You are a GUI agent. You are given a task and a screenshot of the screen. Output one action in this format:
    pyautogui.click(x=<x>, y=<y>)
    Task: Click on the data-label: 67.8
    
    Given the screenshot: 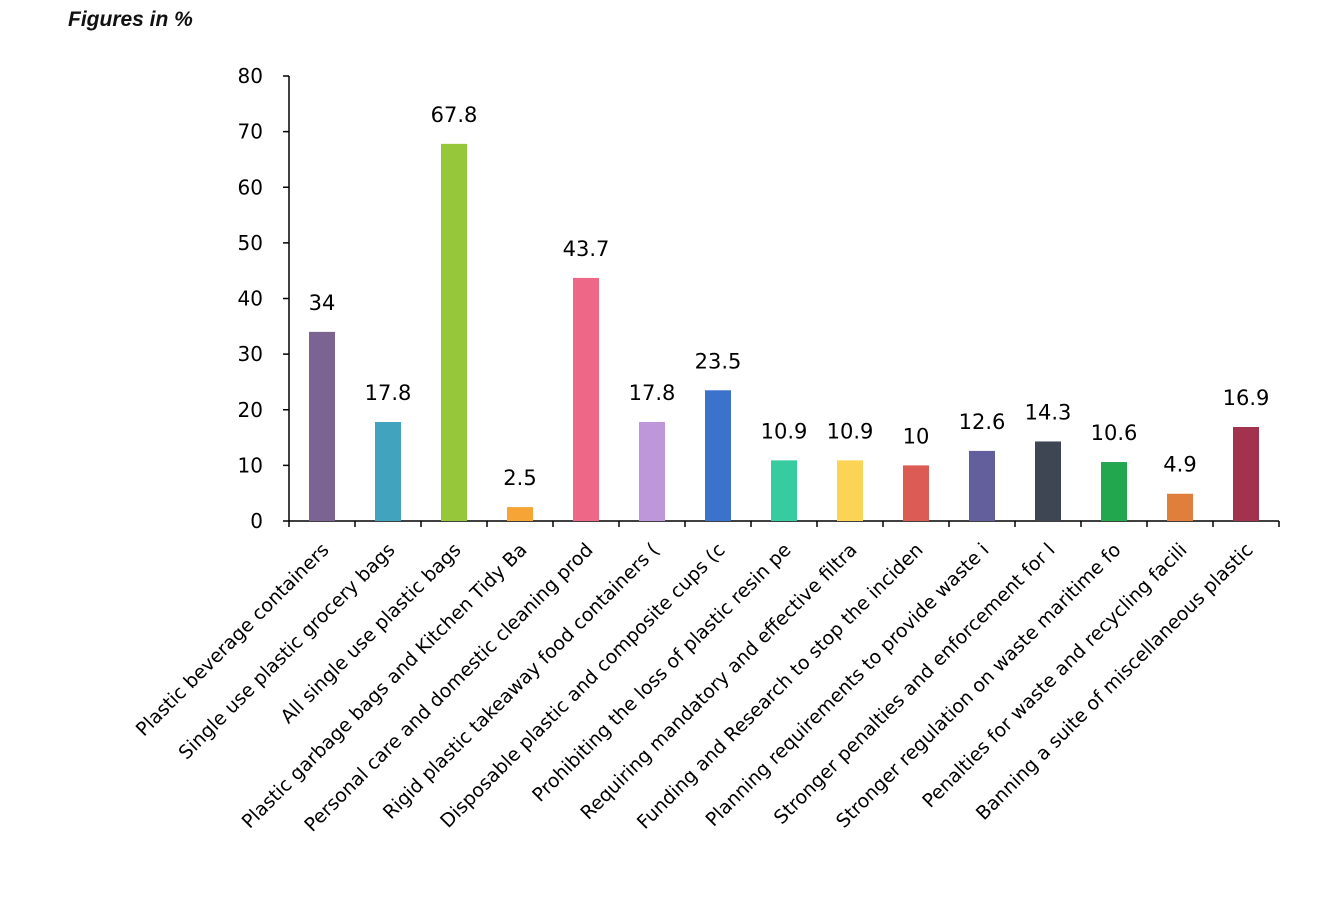 What is the action you would take?
    pyautogui.click(x=454, y=115)
    